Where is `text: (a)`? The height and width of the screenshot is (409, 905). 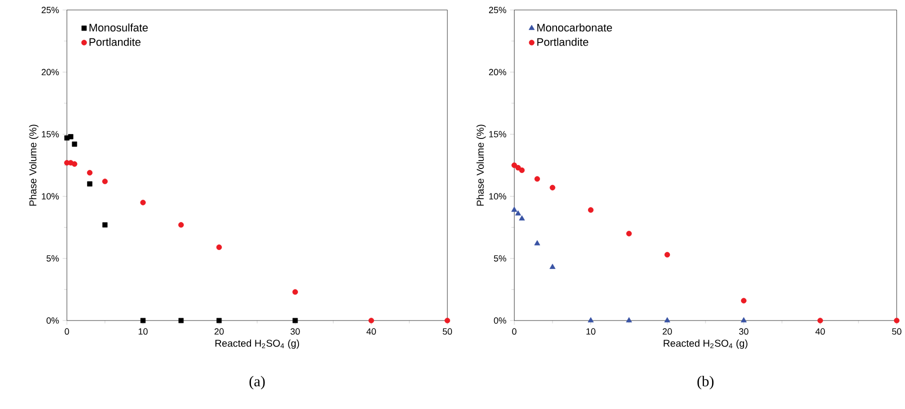
text: (a) is located at coordinates (257, 383).